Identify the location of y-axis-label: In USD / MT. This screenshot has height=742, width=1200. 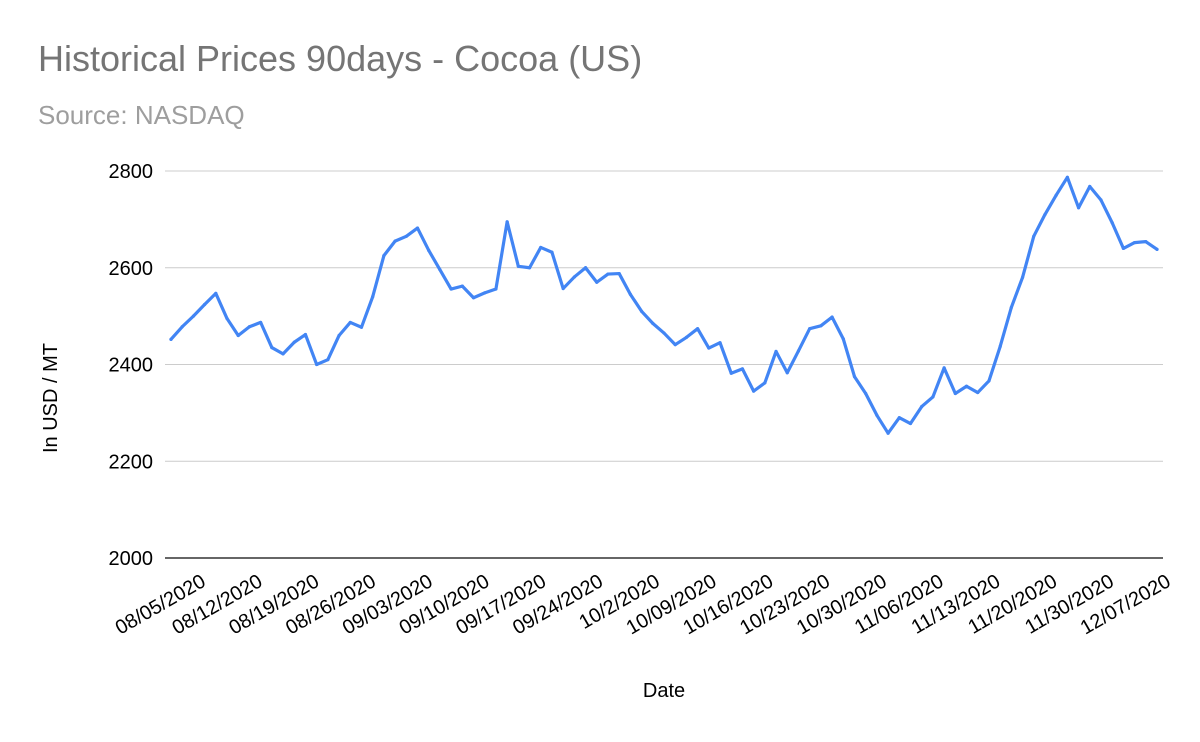
(51, 398).